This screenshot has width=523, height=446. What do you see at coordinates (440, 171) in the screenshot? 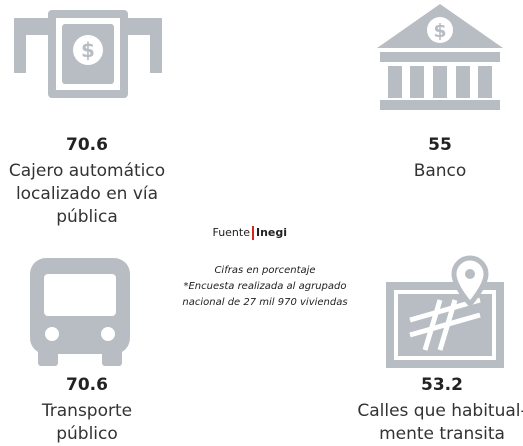
I see `item-label: Banco` at bounding box center [440, 171].